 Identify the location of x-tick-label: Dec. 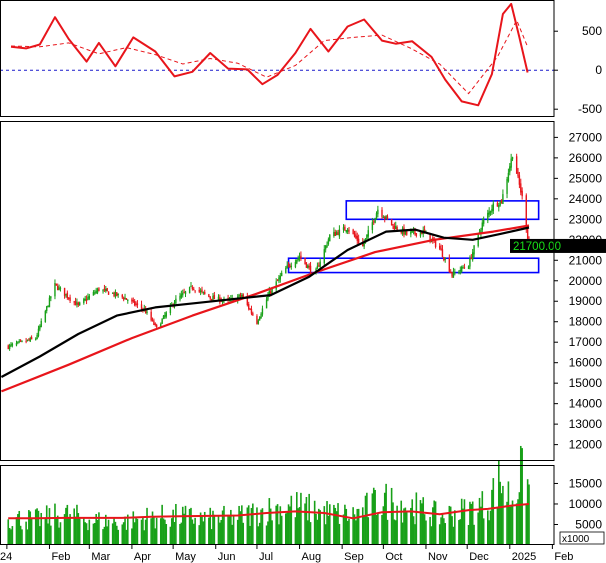
(479, 557).